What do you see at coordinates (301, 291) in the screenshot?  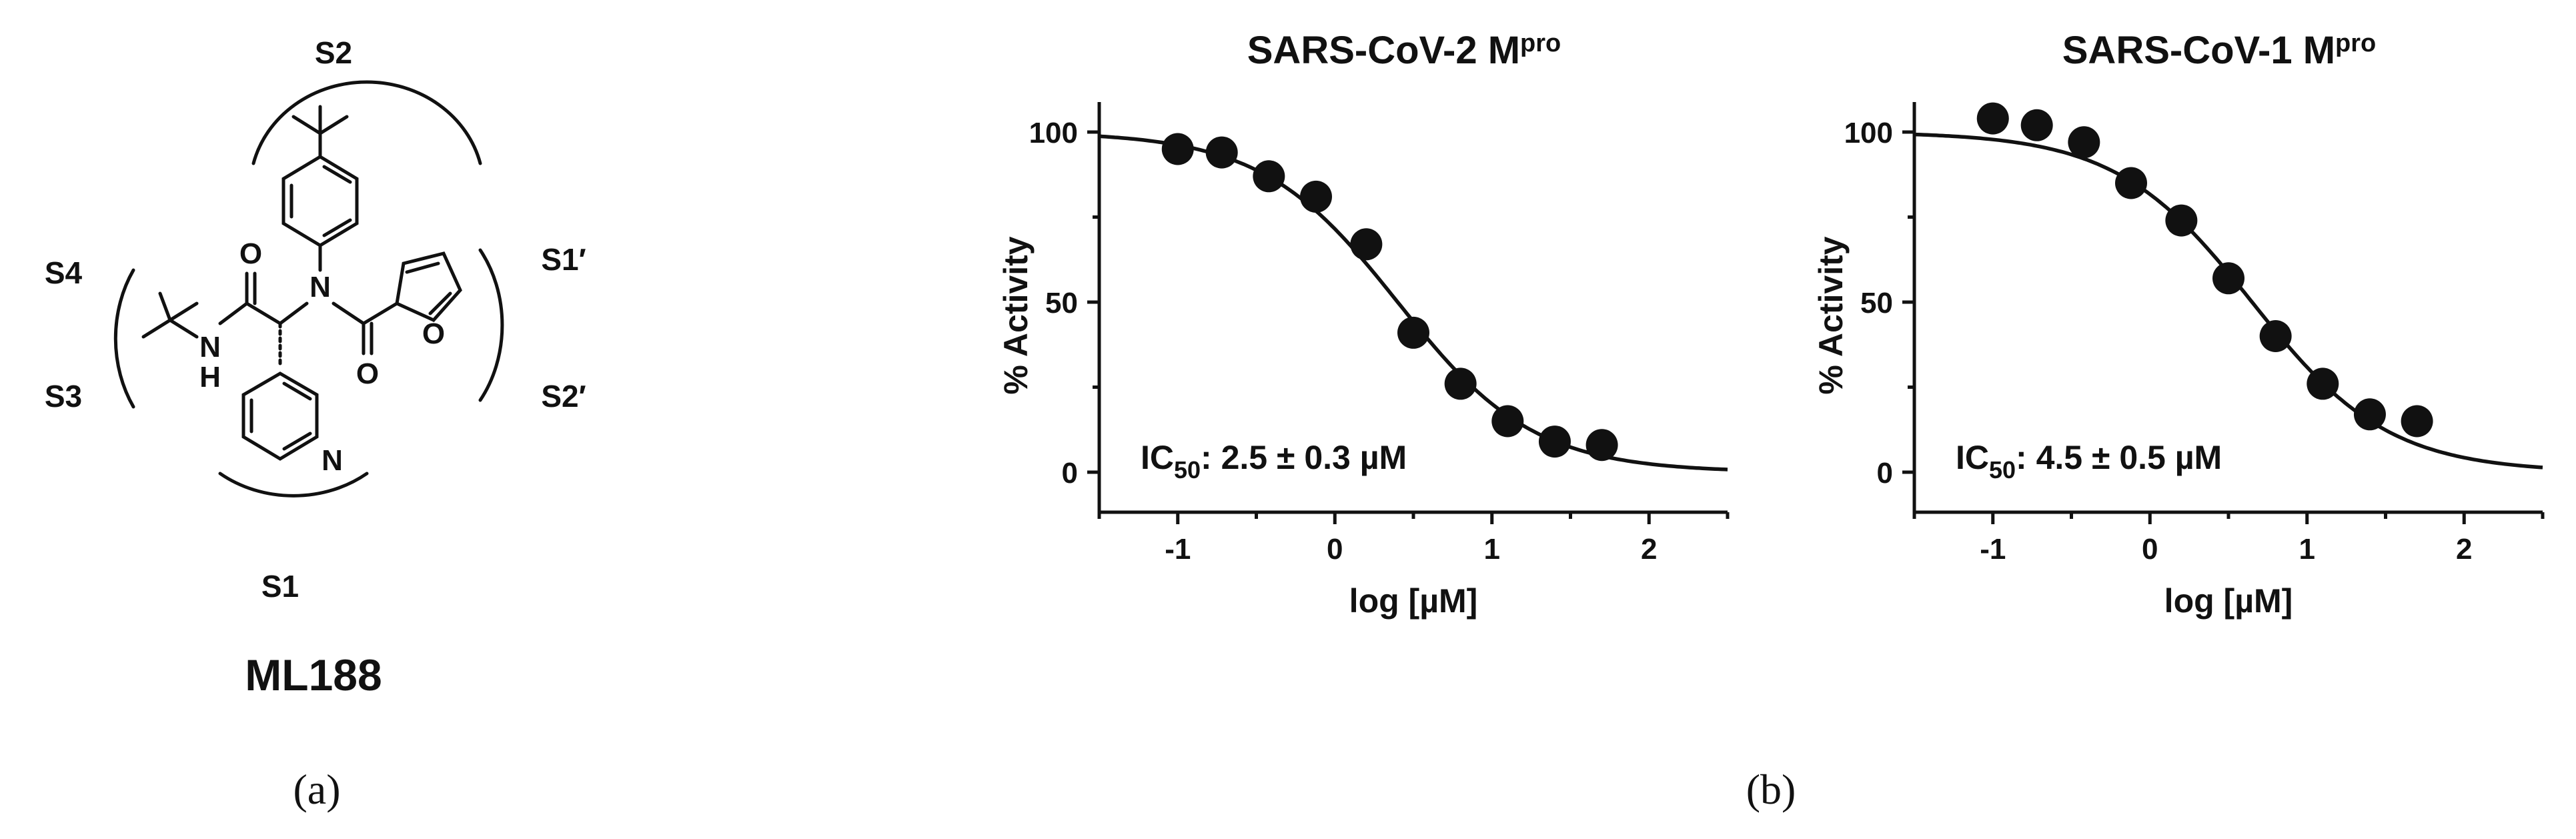 I see `ml188-molecule: N O N H N O` at bounding box center [301, 291].